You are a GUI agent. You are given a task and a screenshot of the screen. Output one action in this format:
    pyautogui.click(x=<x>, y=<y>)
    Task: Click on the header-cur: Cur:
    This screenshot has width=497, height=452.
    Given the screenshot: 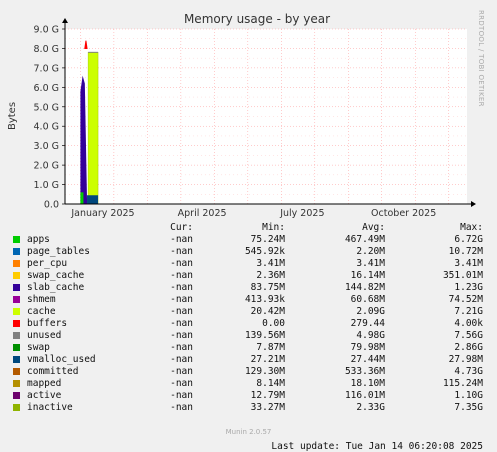 What is the action you would take?
    pyautogui.click(x=181, y=227)
    